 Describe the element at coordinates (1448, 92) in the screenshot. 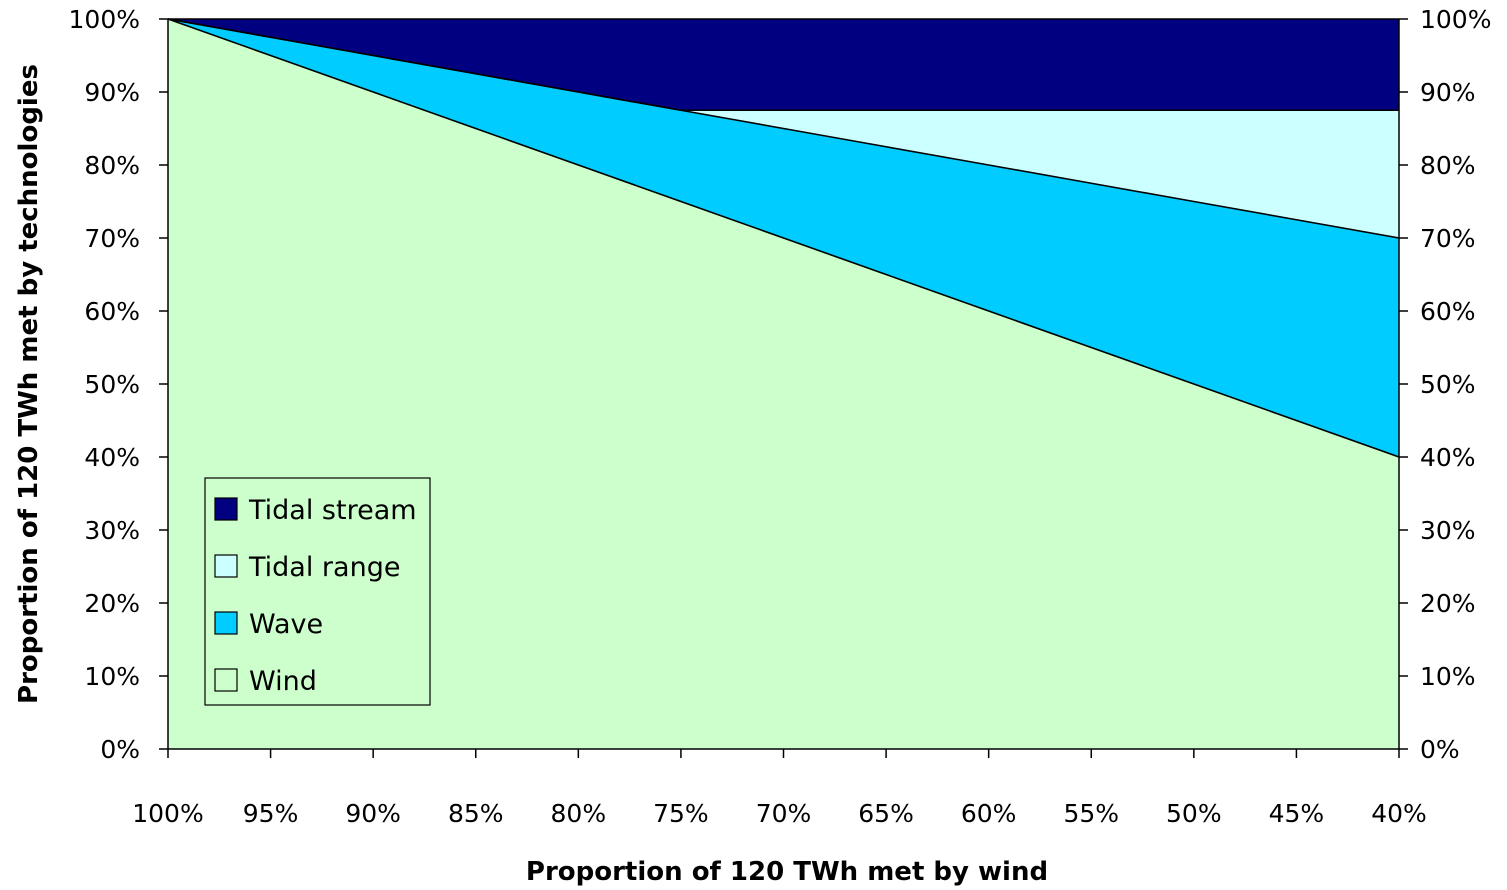

I see `right-axis-tick-label: 90%` at that location.